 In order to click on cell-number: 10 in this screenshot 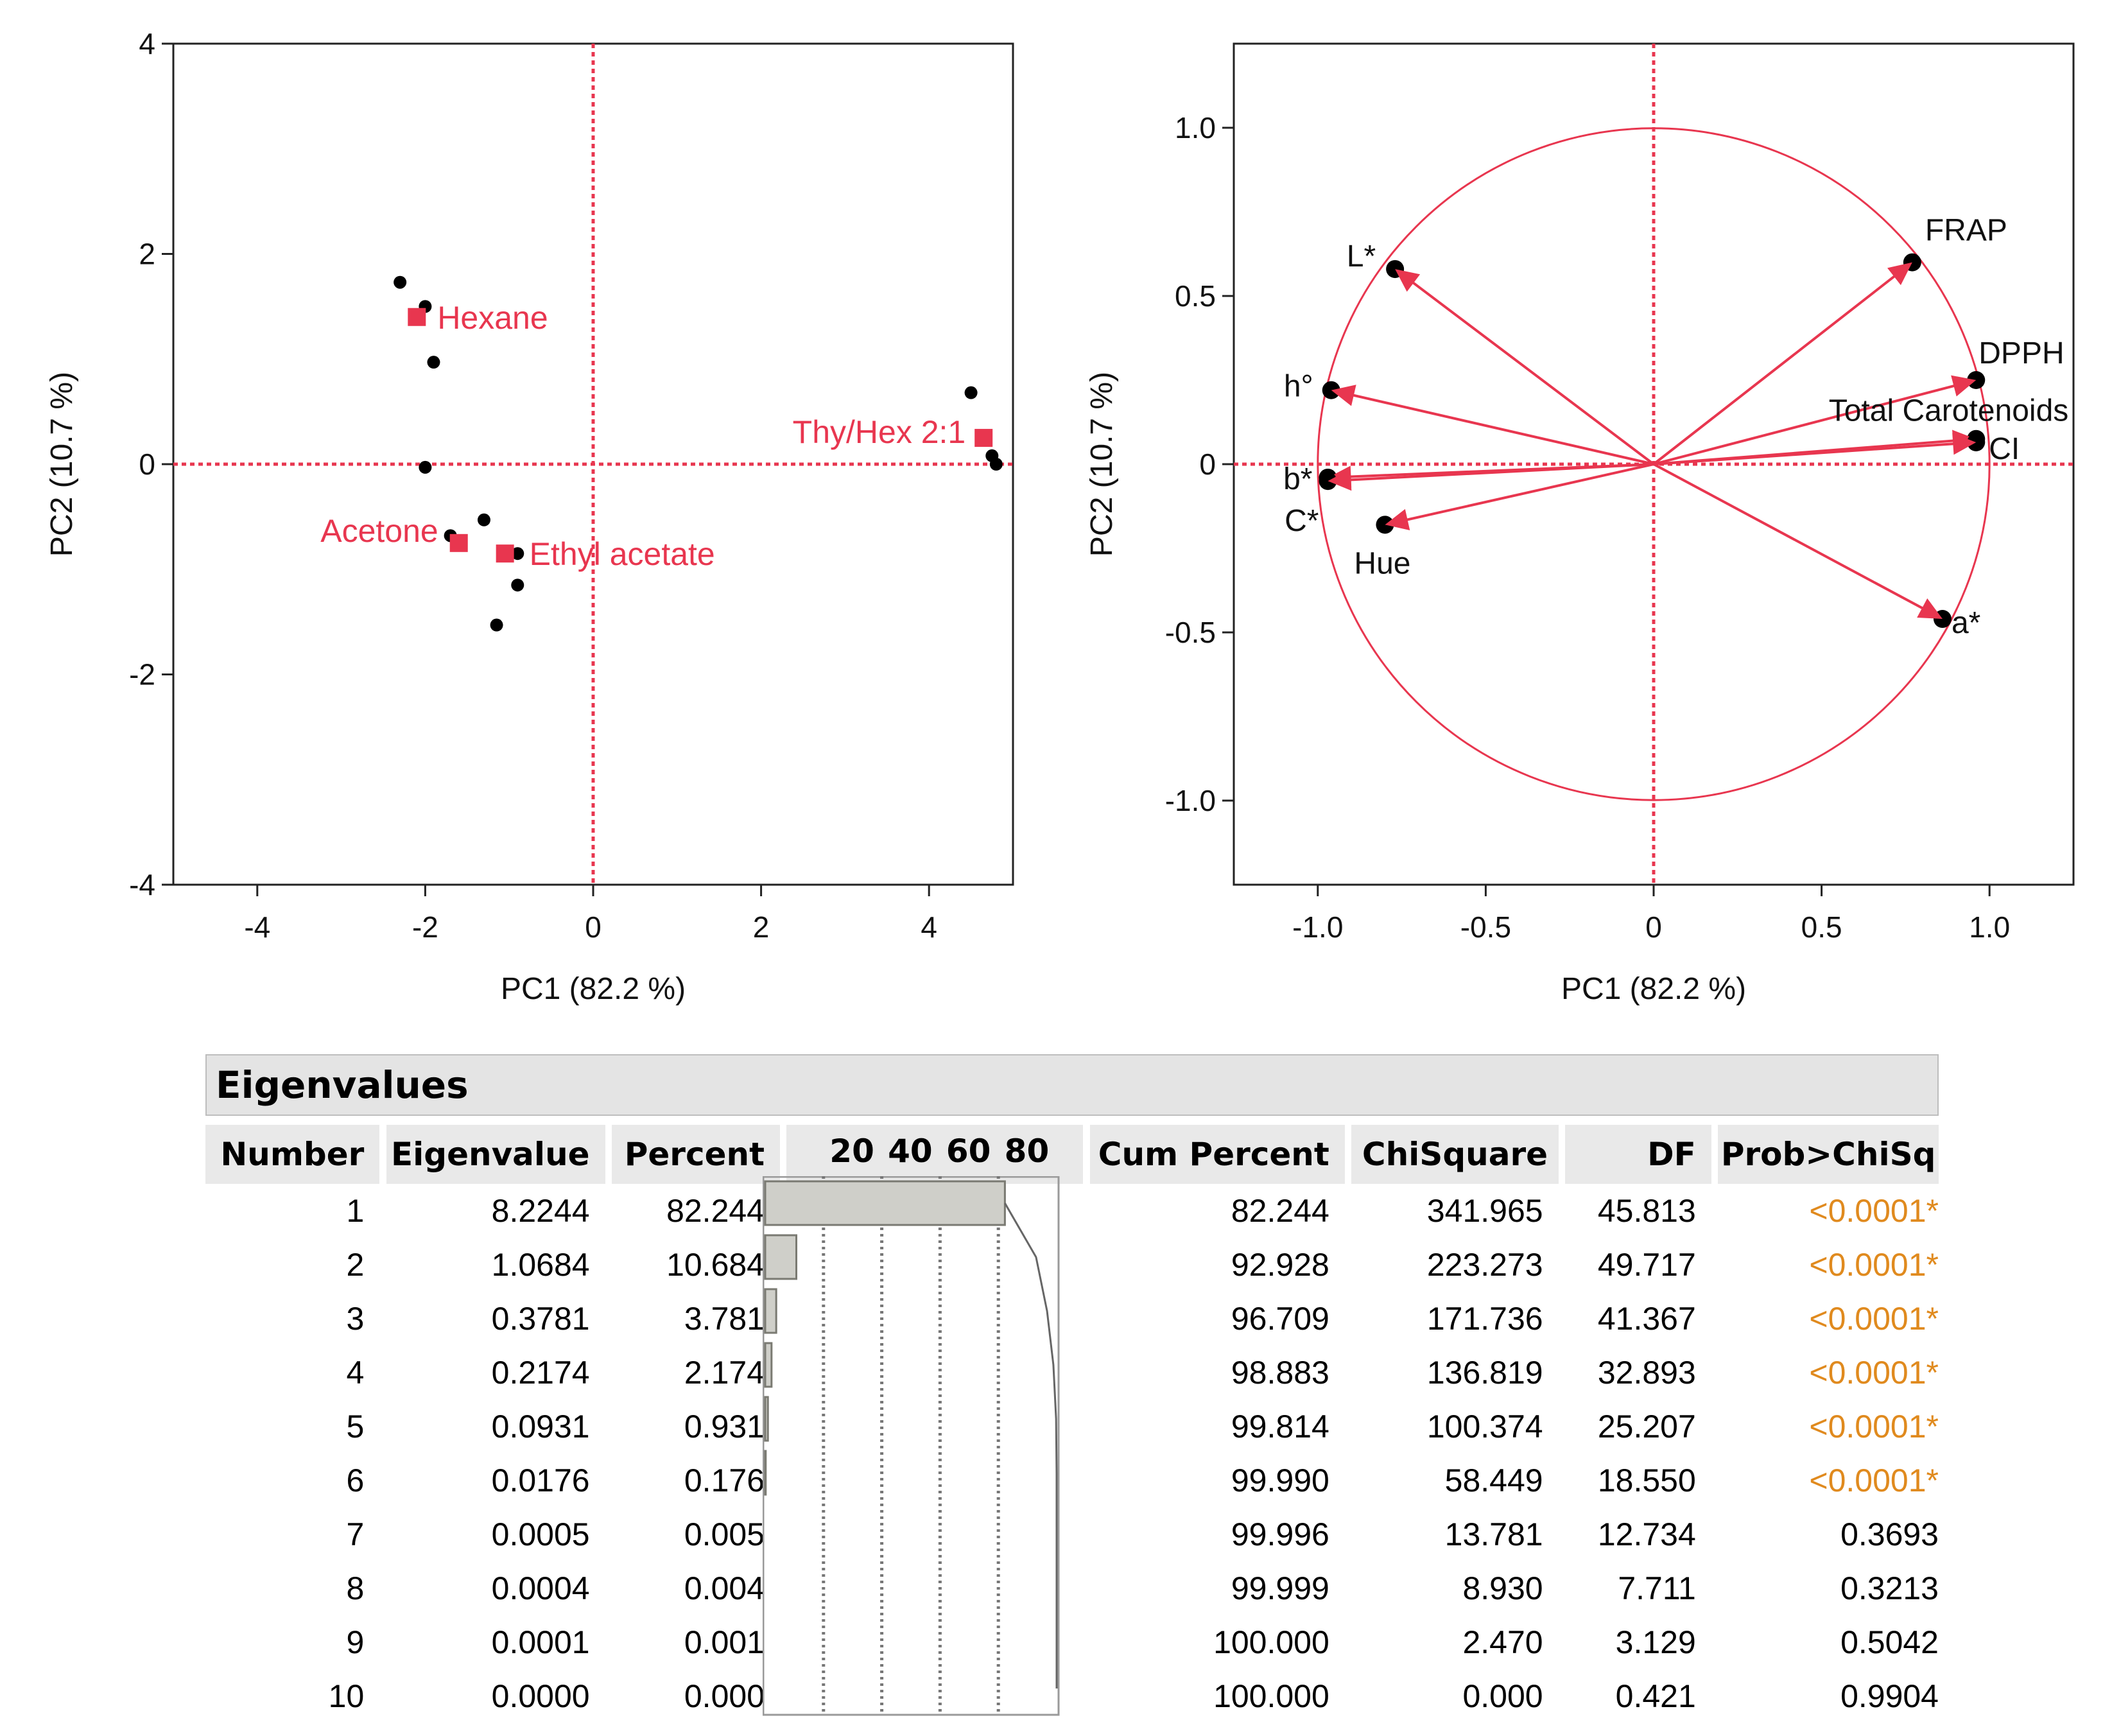, I will do `click(346, 1696)`.